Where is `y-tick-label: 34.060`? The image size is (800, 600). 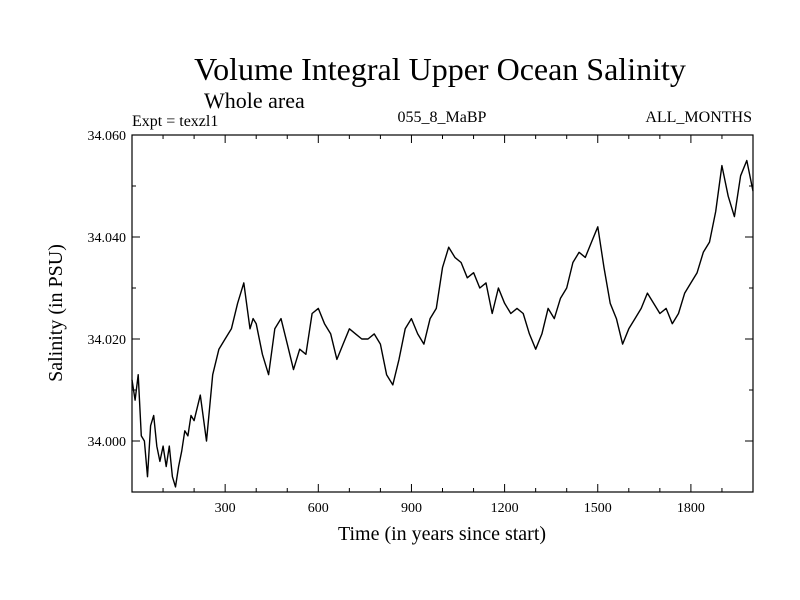 y-tick-label: 34.060 is located at coordinates (107, 136).